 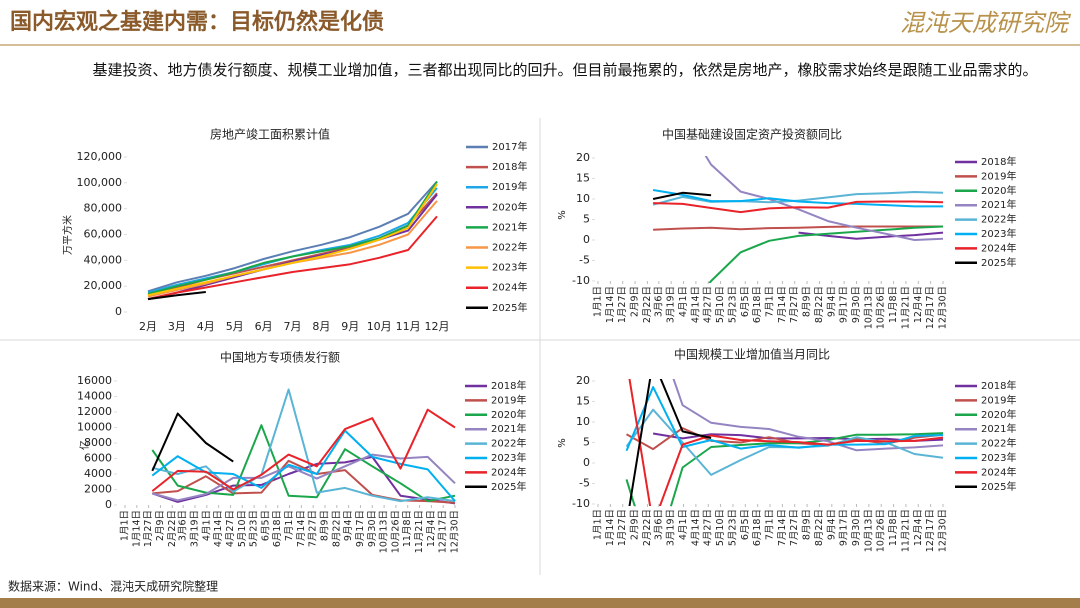 I want to click on x-tick-label: 2月, so click(x=148, y=326).